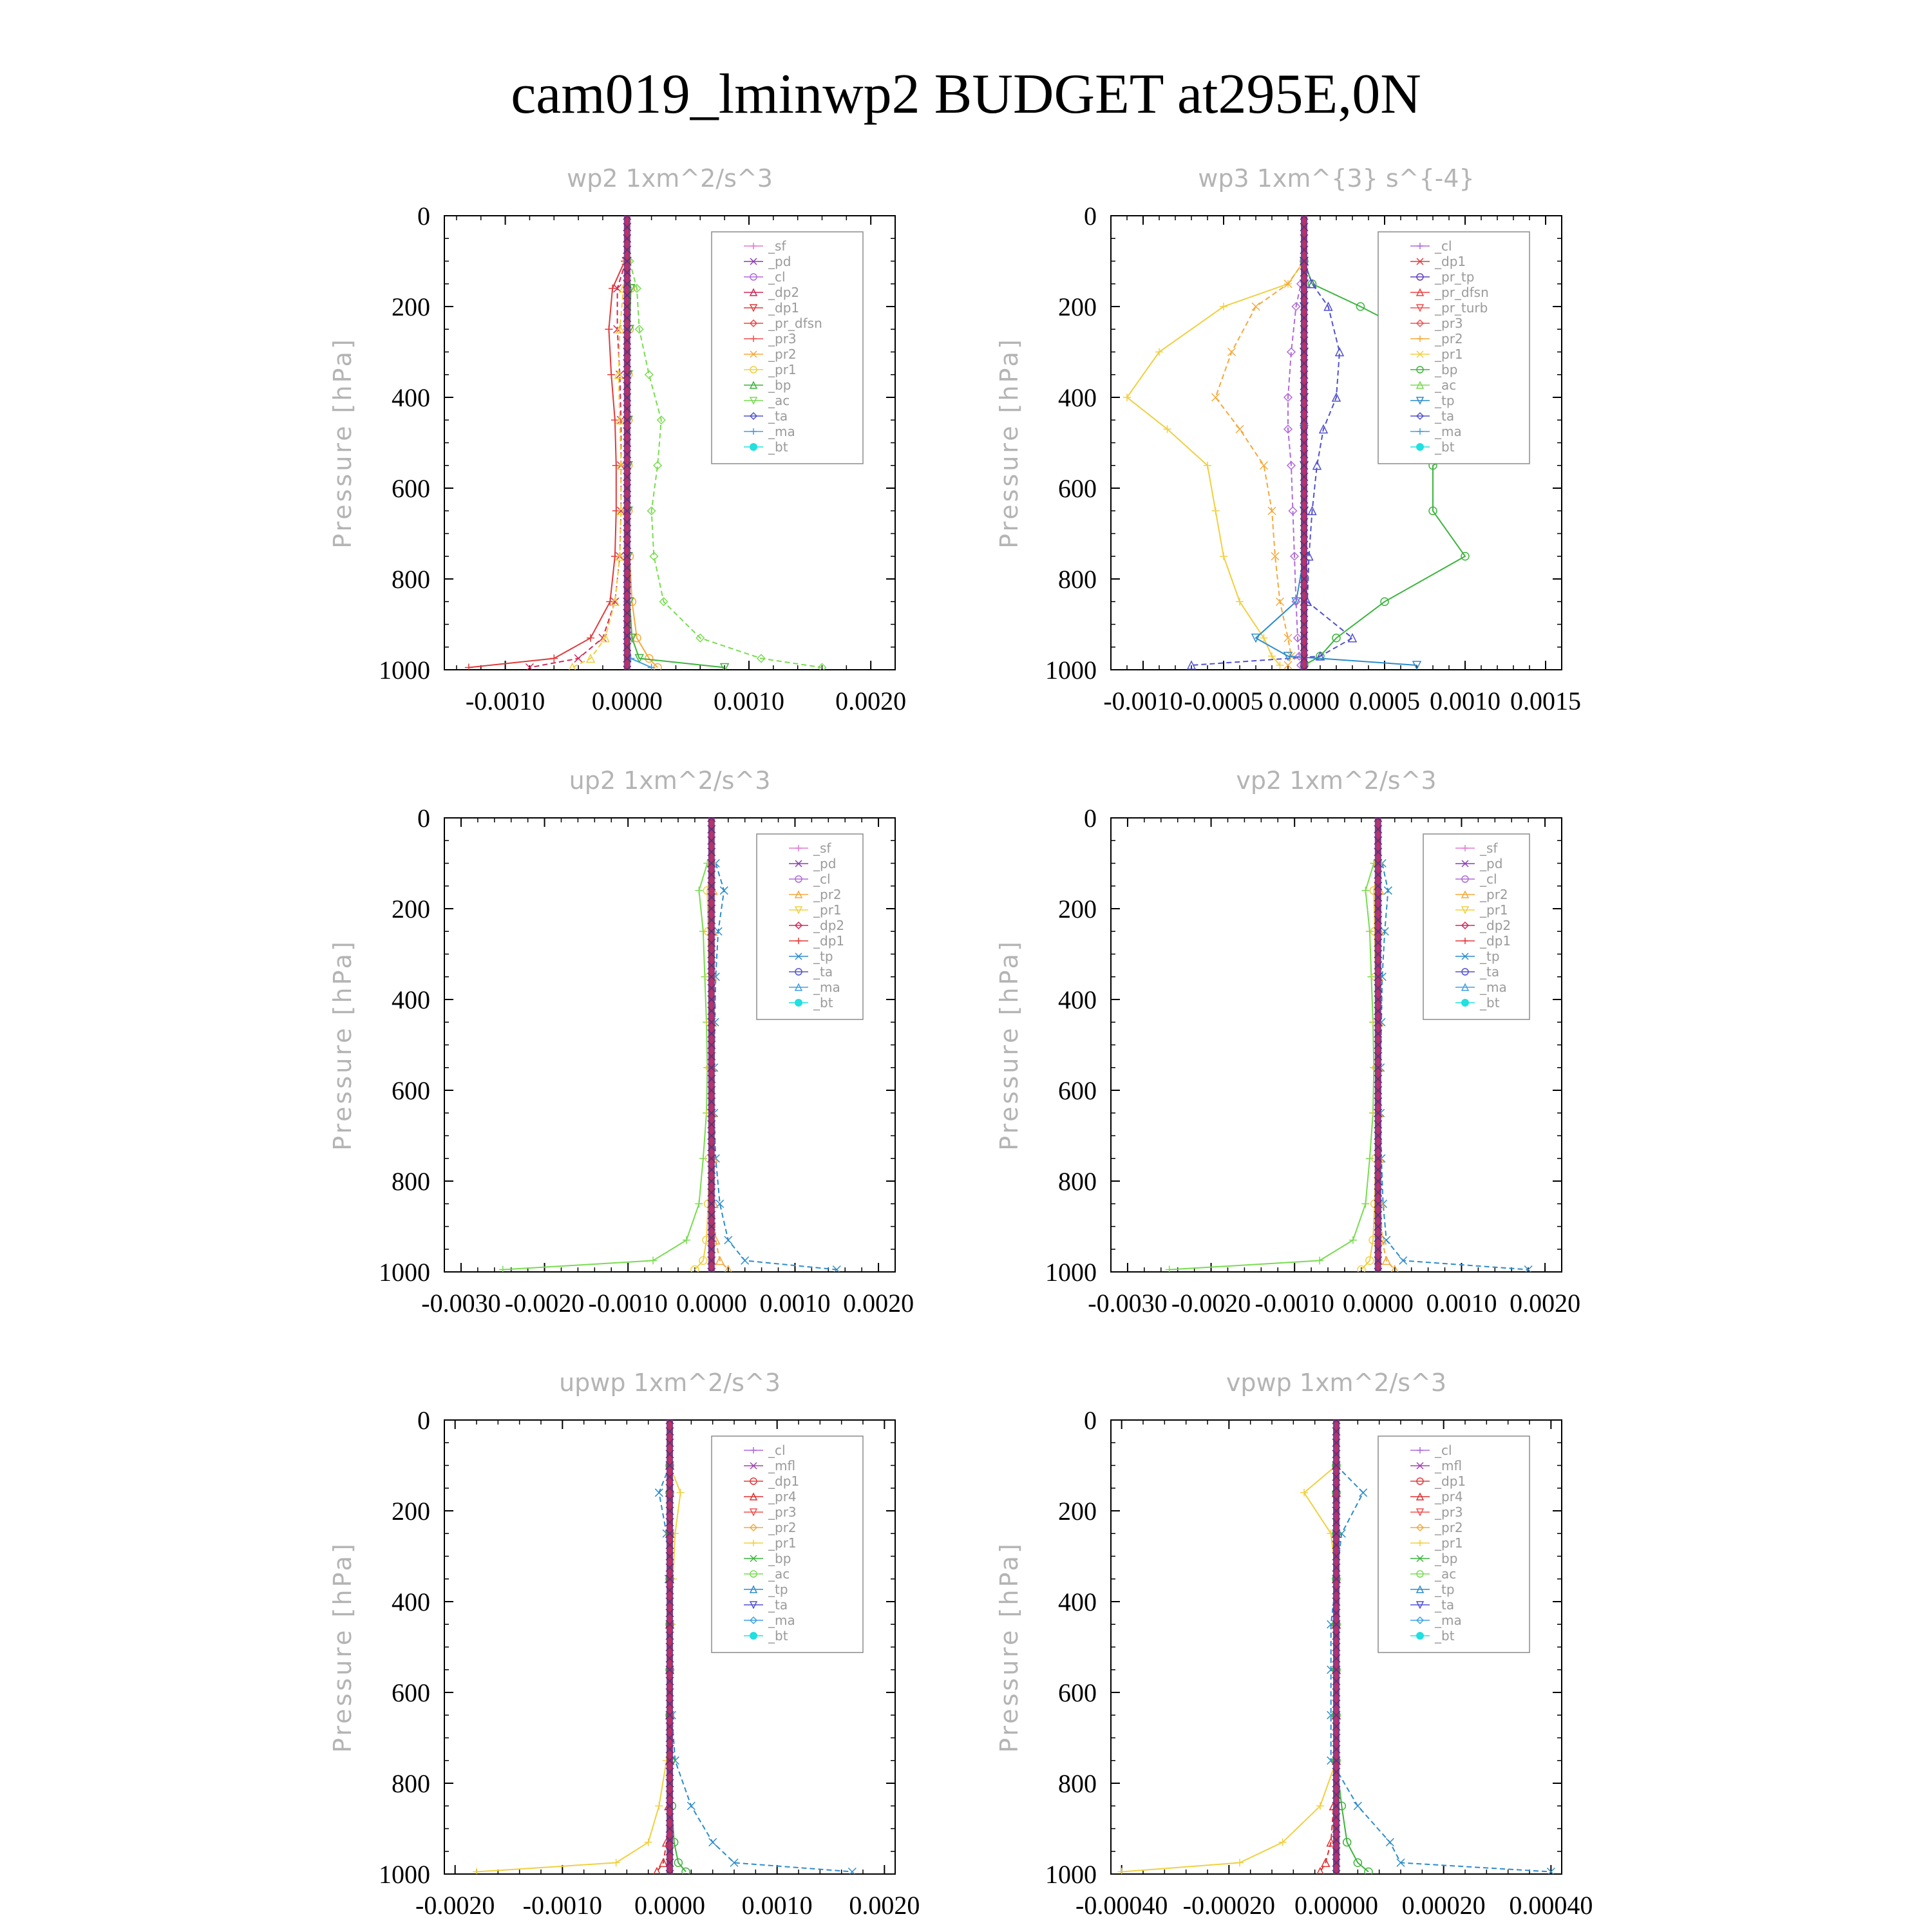 The height and width of the screenshot is (1932, 1932). What do you see at coordinates (1448, 323) in the screenshot?
I see `legend-label: _pr3` at bounding box center [1448, 323].